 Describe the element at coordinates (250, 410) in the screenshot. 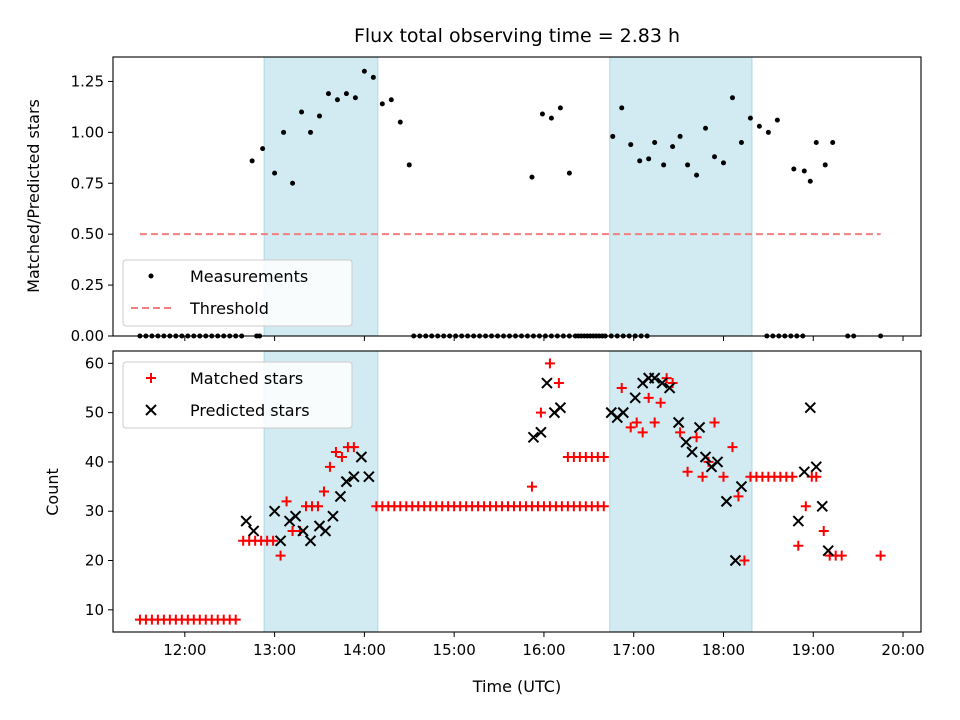

I see `legend-label: Predicted stars` at that location.